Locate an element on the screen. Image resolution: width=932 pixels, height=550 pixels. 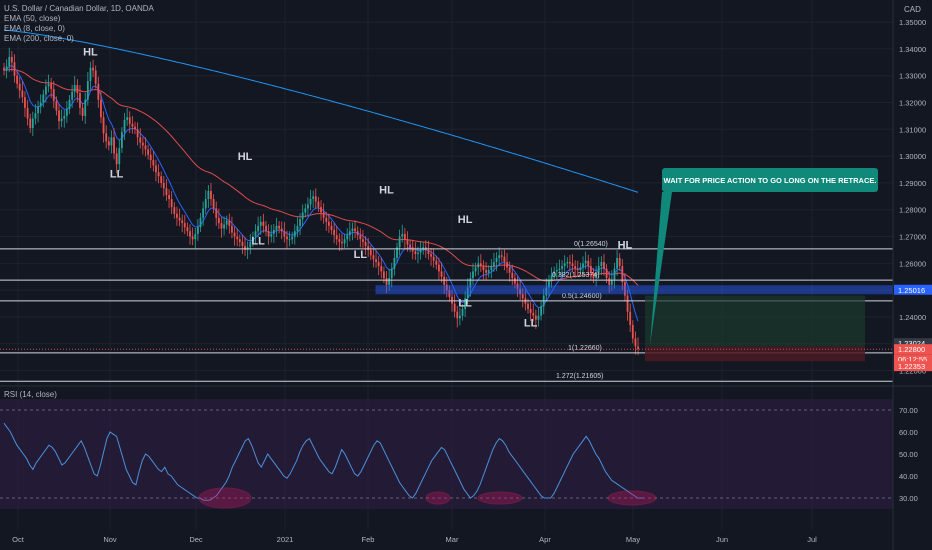
support-zone is located at coordinates (634, 290).